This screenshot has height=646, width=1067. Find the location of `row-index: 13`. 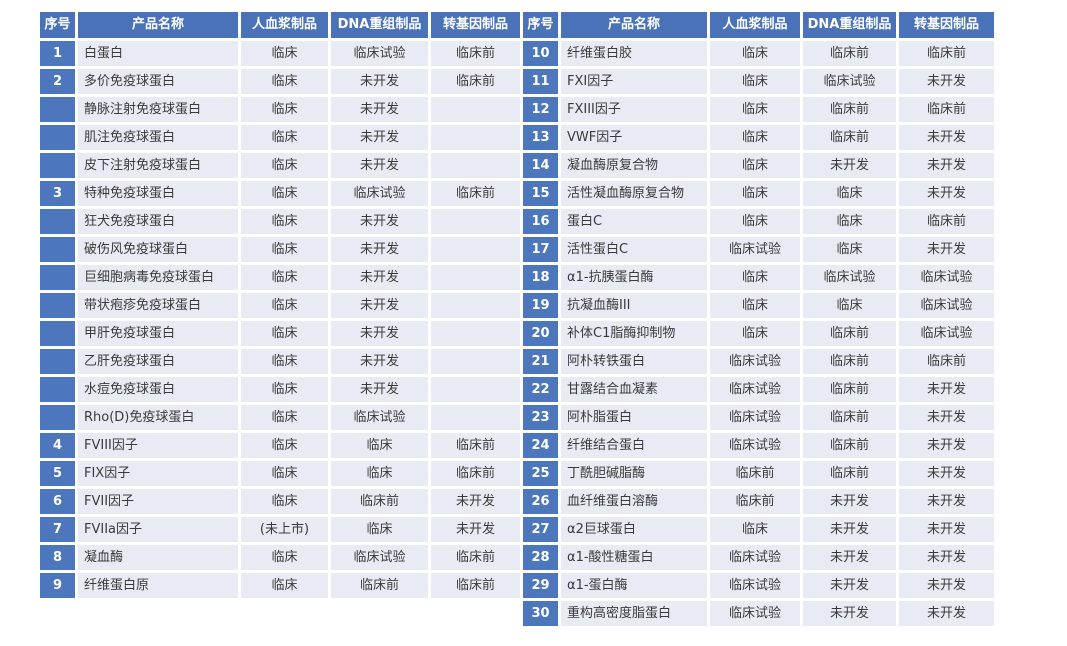

row-index: 13 is located at coordinates (540, 137).